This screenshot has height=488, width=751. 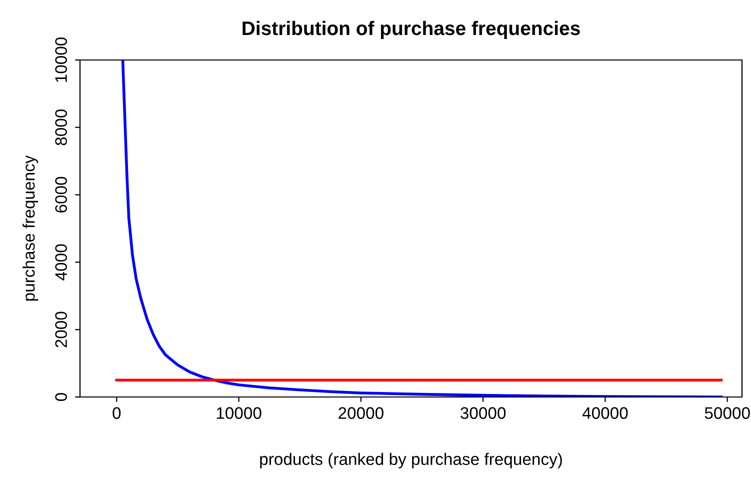 I want to click on y-tick-label: 8000, so click(x=61, y=128).